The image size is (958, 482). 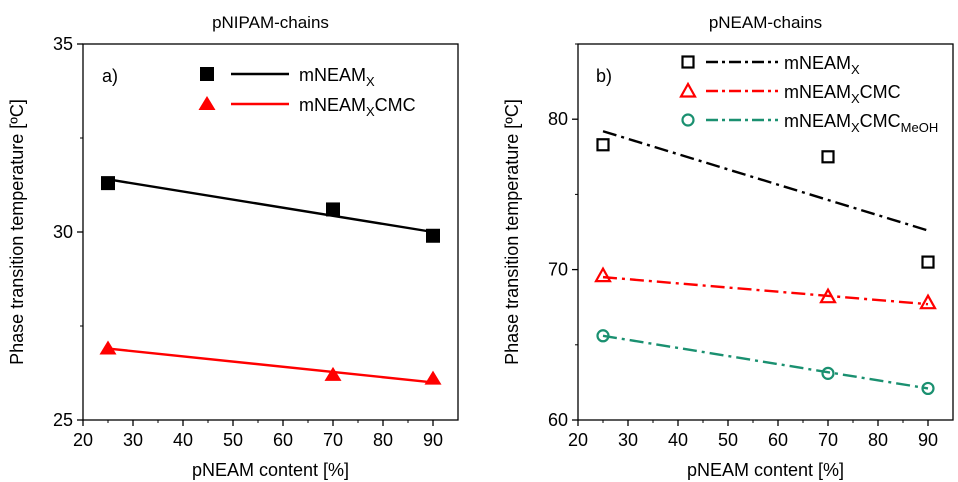 What do you see at coordinates (270, 22) in the screenshot?
I see `chart-title: pNIPAM-chains` at bounding box center [270, 22].